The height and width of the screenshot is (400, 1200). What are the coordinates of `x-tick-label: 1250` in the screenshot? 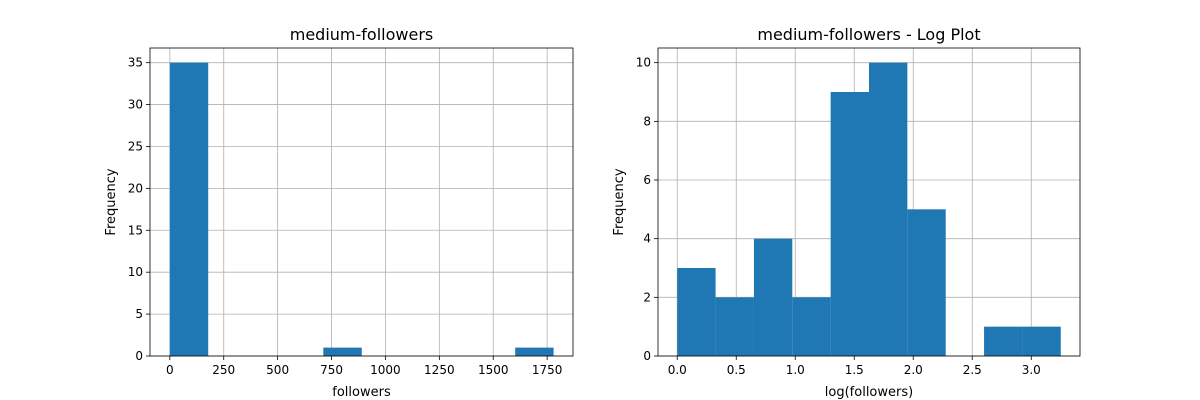 It's located at (439, 370).